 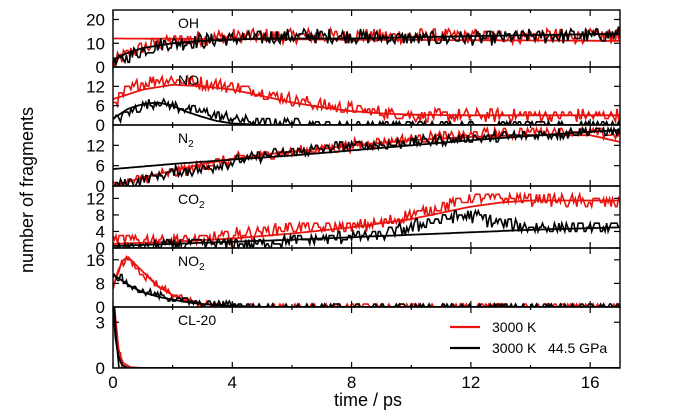 What do you see at coordinates (95, 20) in the screenshot?
I see `y-tick-label: 20` at bounding box center [95, 20].